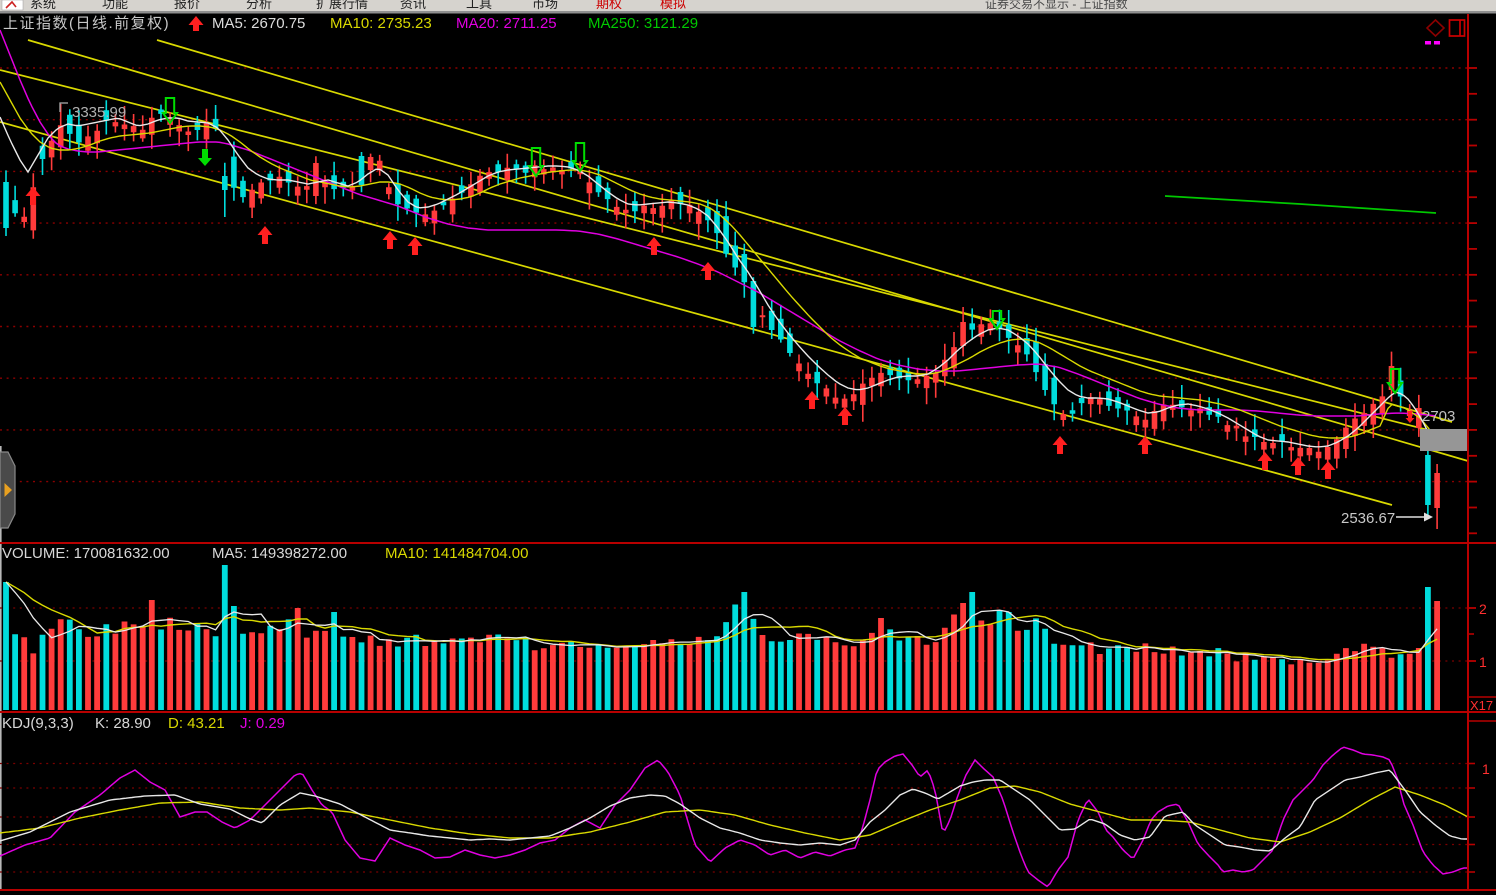  I want to click on svg-text: 市场, so click(545, 5).